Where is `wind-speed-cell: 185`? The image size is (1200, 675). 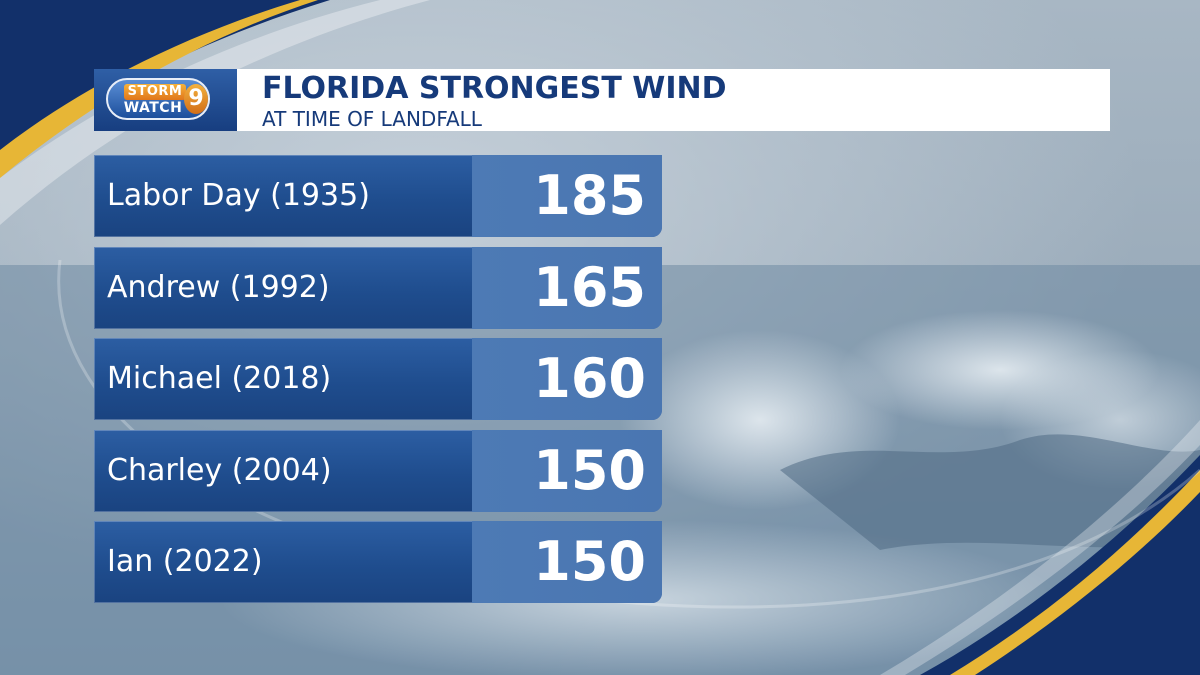 wind-speed-cell: 185 is located at coordinates (567, 196).